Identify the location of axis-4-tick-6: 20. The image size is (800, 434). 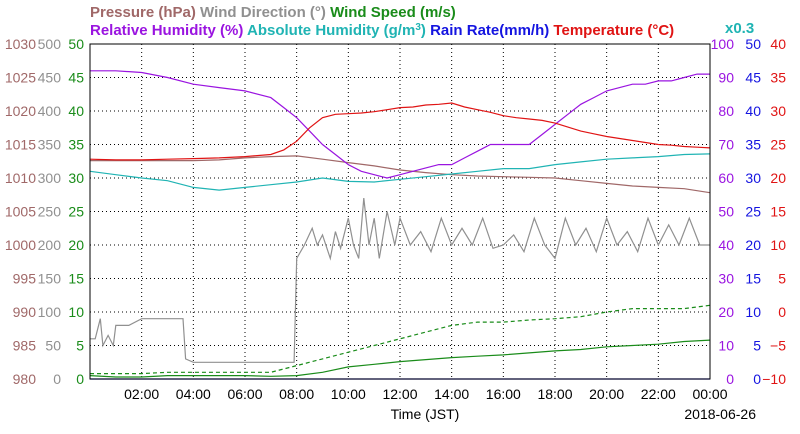
(753, 245).